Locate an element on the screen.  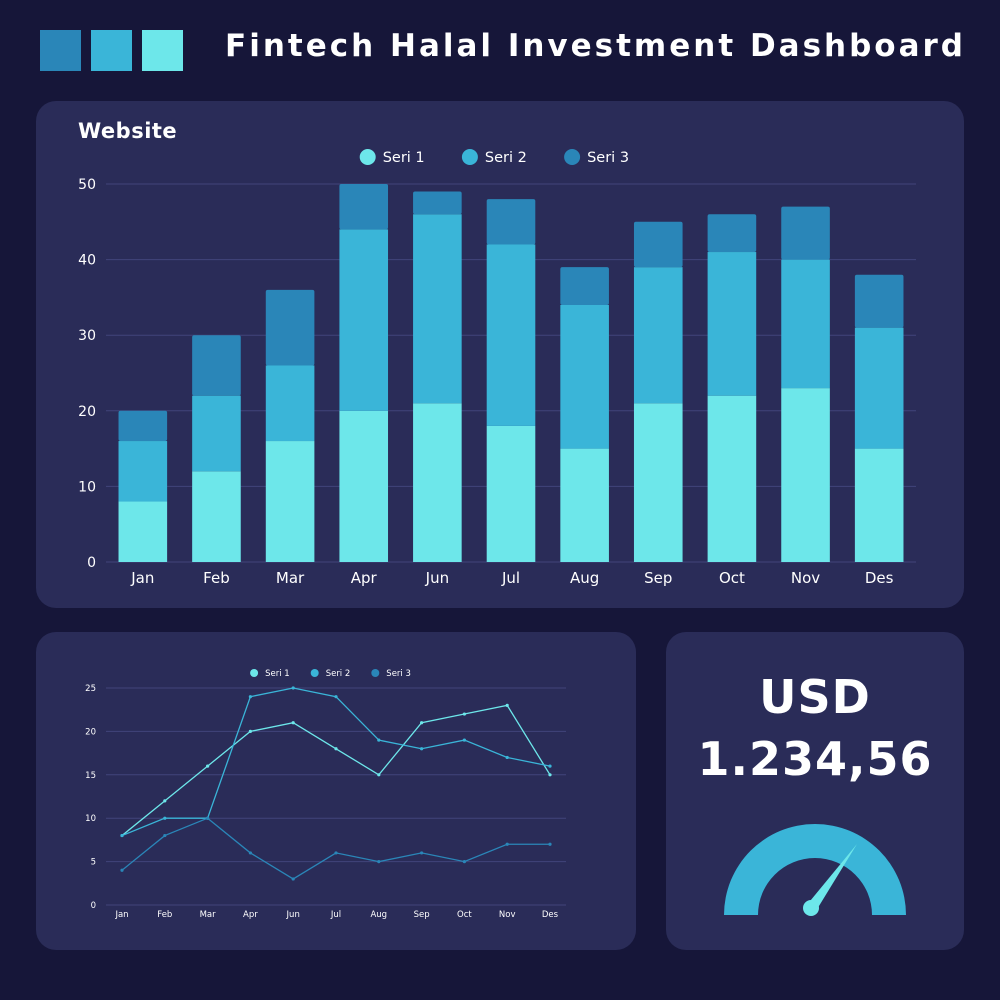
gauge-arc is located at coordinates (815, 869).